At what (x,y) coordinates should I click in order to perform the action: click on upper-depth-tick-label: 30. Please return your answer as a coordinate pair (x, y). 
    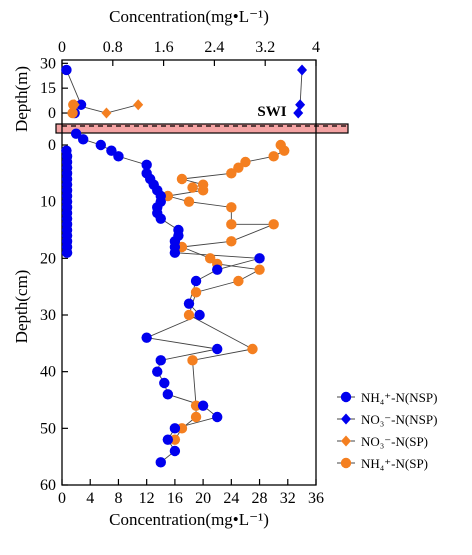
    Looking at the image, I should click on (48, 63).